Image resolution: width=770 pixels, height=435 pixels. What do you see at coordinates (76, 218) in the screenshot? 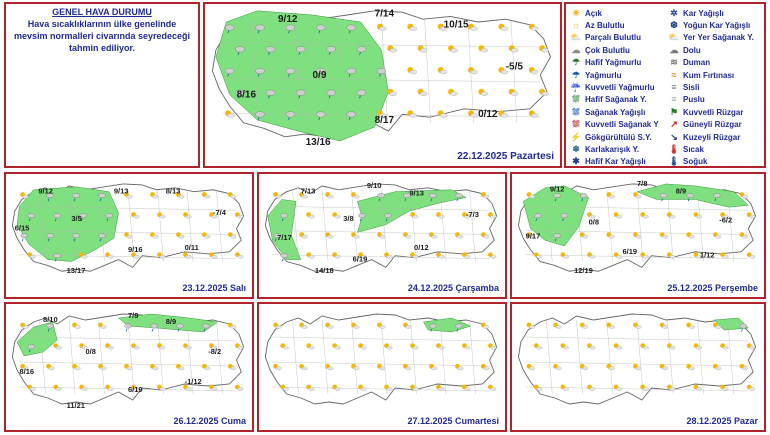
I see `temperature-label: 3/5` at bounding box center [76, 218].